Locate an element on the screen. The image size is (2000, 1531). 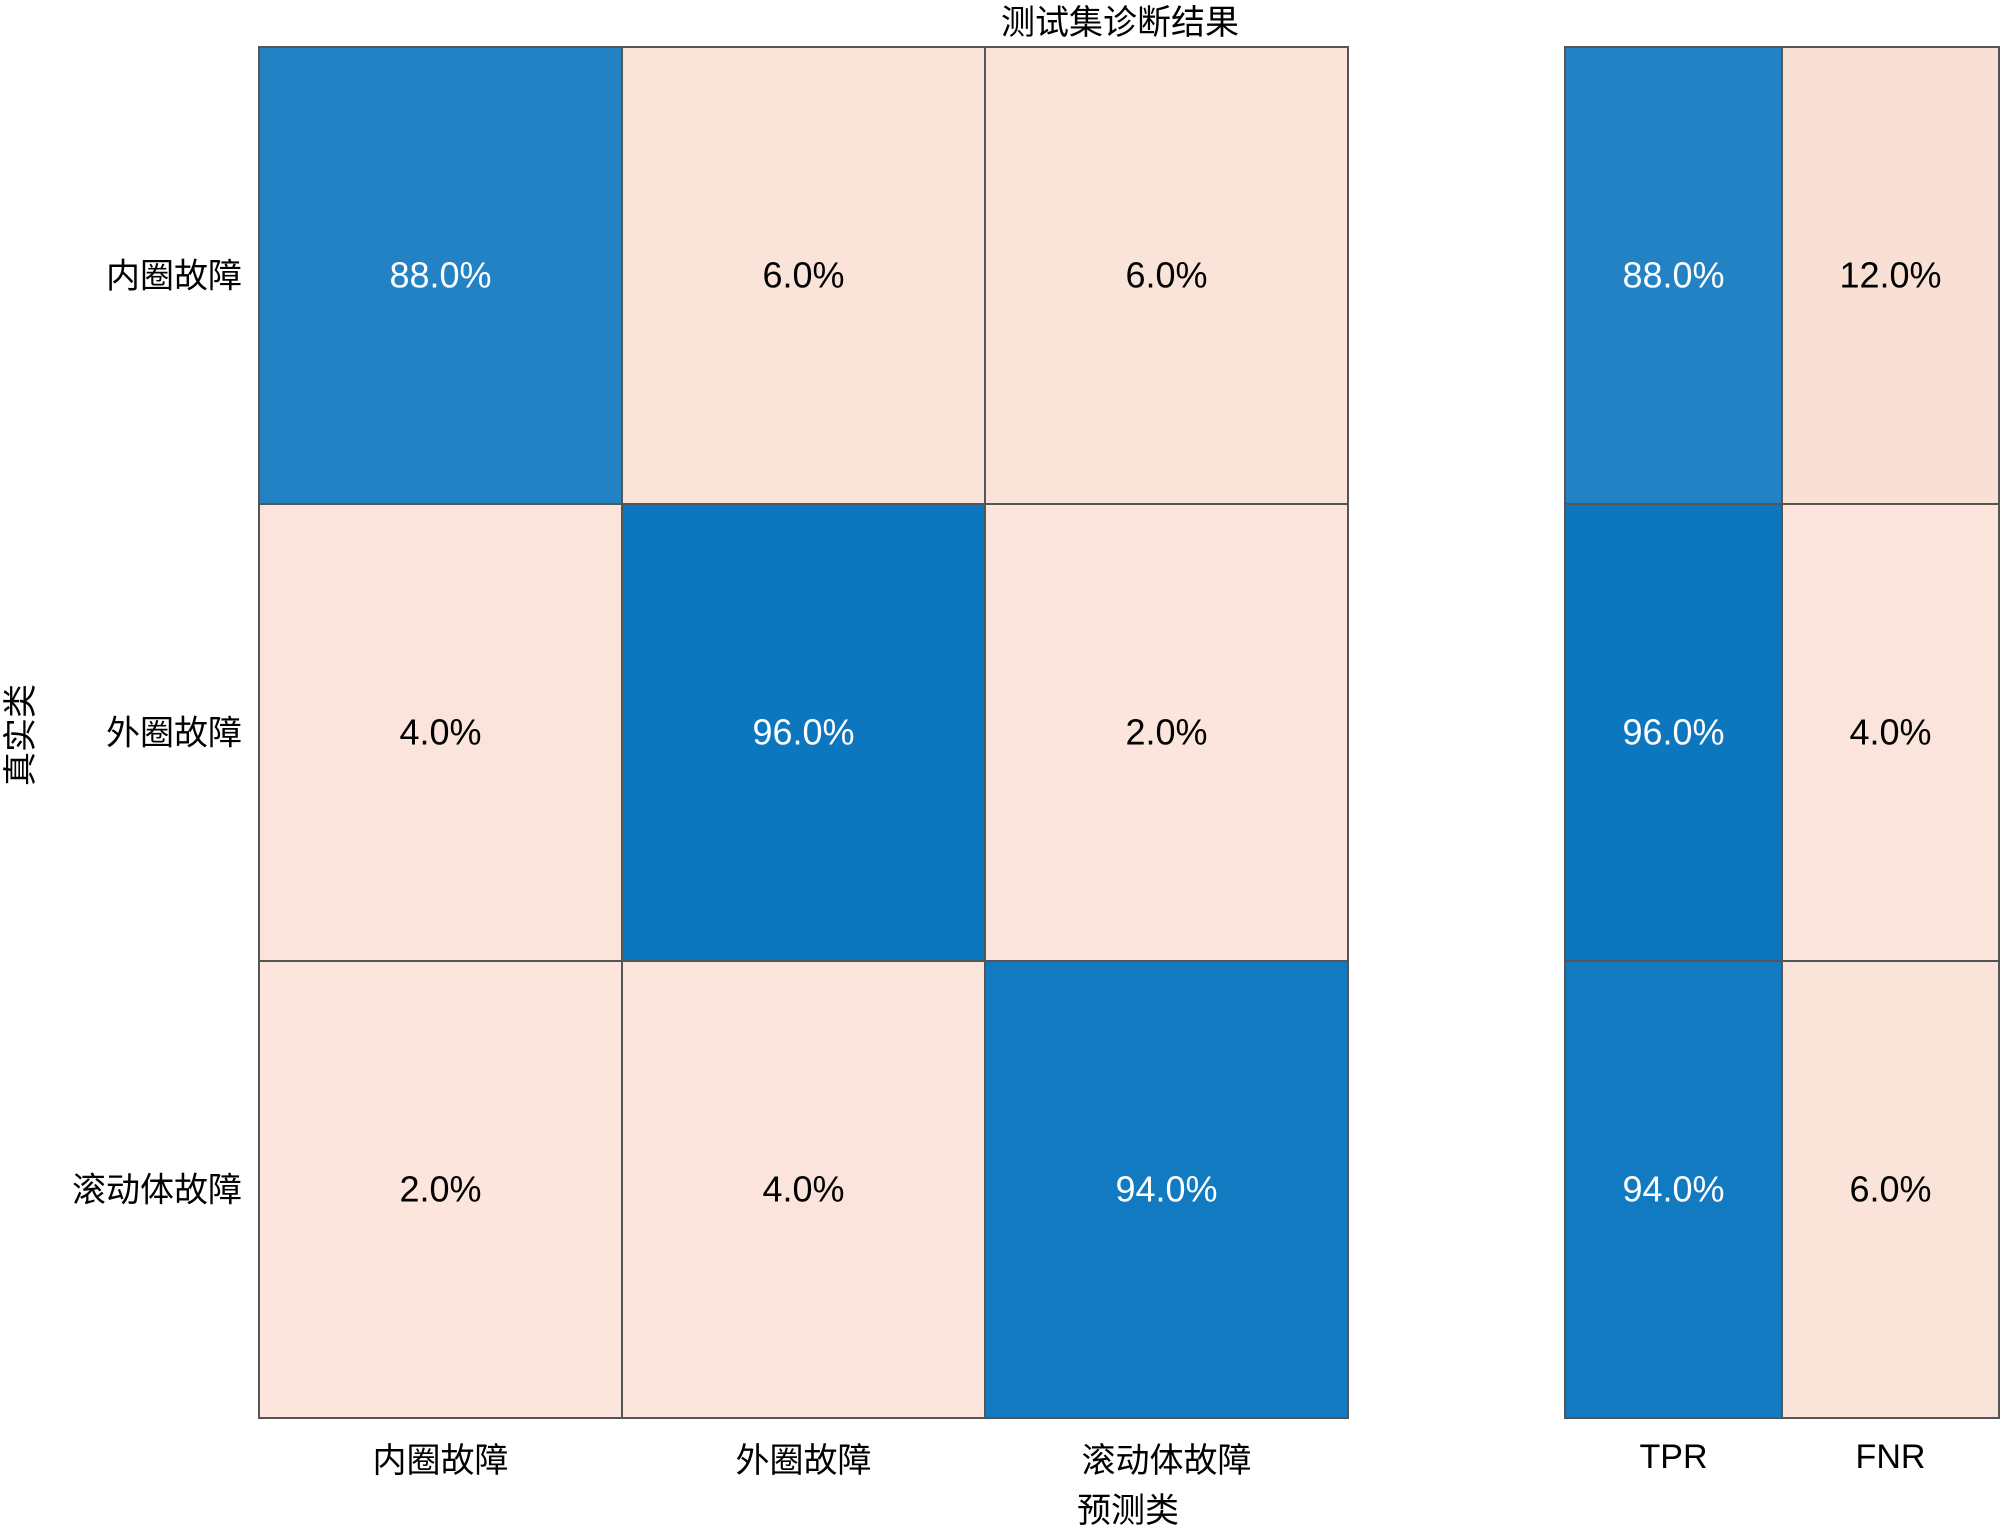
column-labels: 内圈故障 外圈故障 滚动体故障 is located at coordinates (812, 1461).